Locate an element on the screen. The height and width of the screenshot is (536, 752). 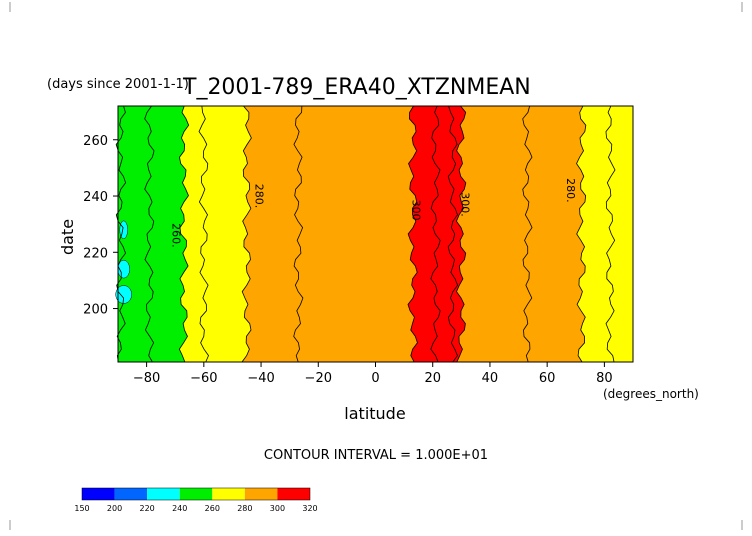
colorbar-tick-label: 240 is located at coordinates (179, 508).